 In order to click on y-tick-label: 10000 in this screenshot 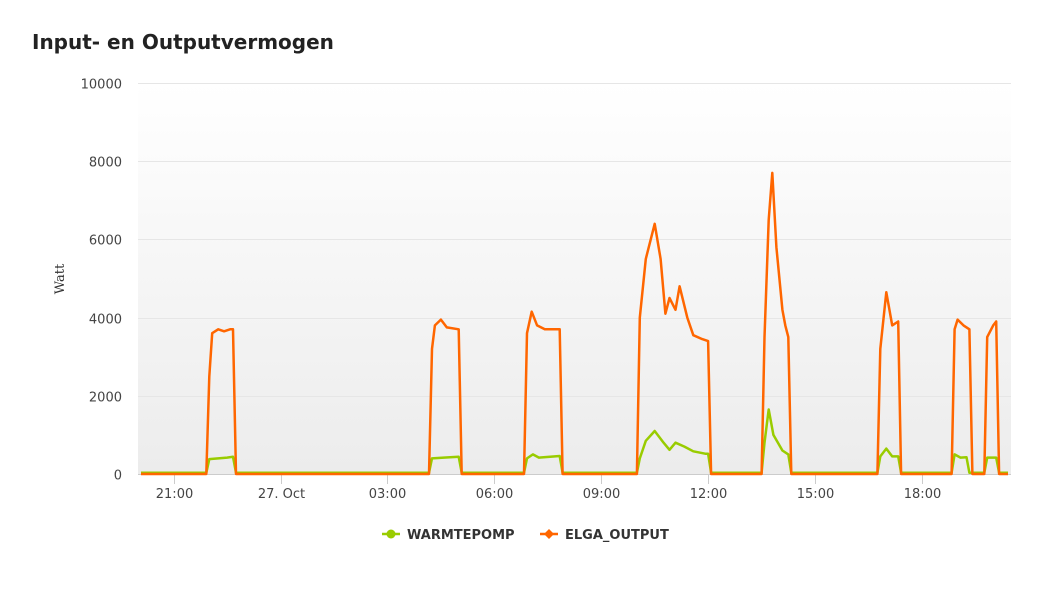, I will do `click(101, 85)`.